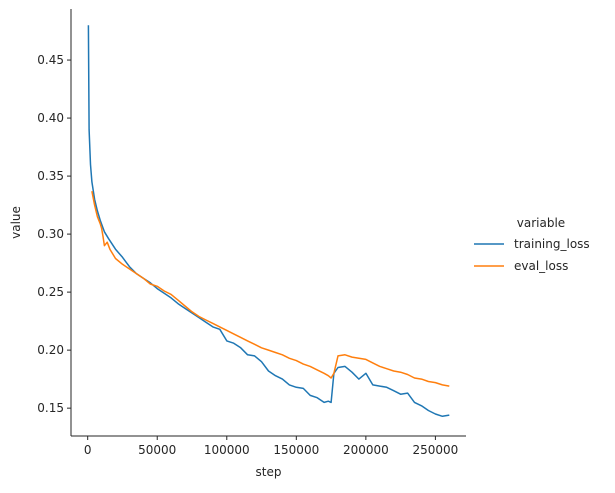 Image resolution: width=615 pixels, height=493 pixels. I want to click on y-tick-label: 0.20, so click(50, 350).